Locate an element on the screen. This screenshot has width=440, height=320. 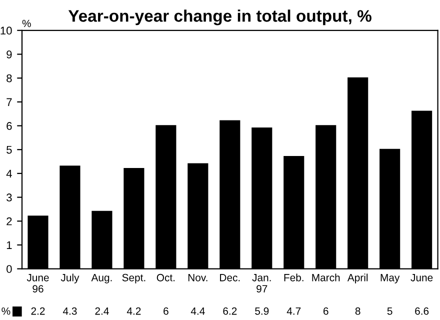
y-axis-title: % is located at coordinates (26, 24).